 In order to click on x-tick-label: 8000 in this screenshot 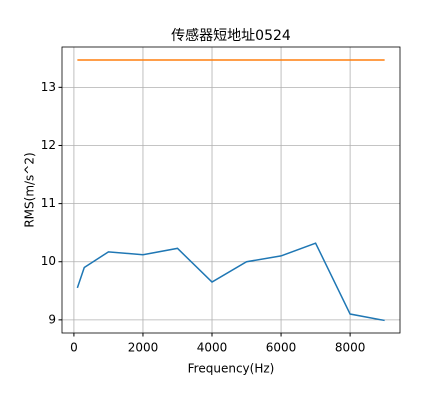, I will do `click(350, 348)`.